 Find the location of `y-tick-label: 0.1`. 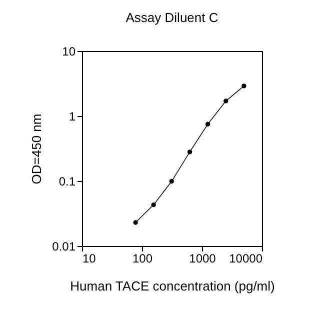

y-tick-label: 0.1 is located at coordinates (67, 181).